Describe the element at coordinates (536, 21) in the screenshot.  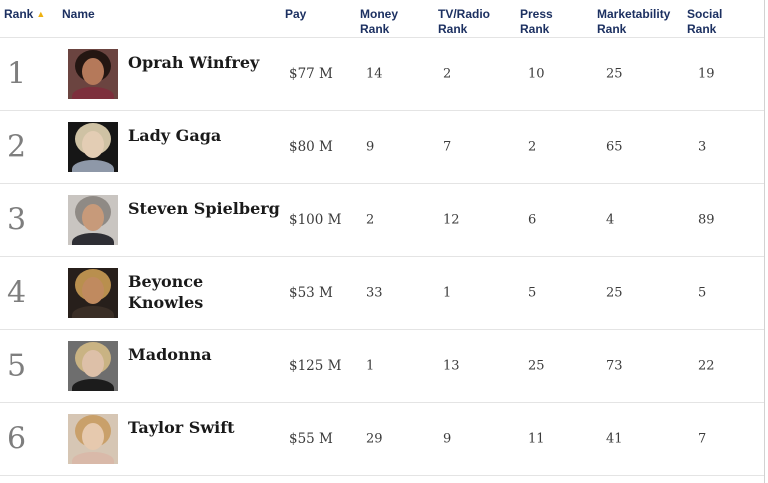
I see `column-header-press-rank: Press Rank` at that location.